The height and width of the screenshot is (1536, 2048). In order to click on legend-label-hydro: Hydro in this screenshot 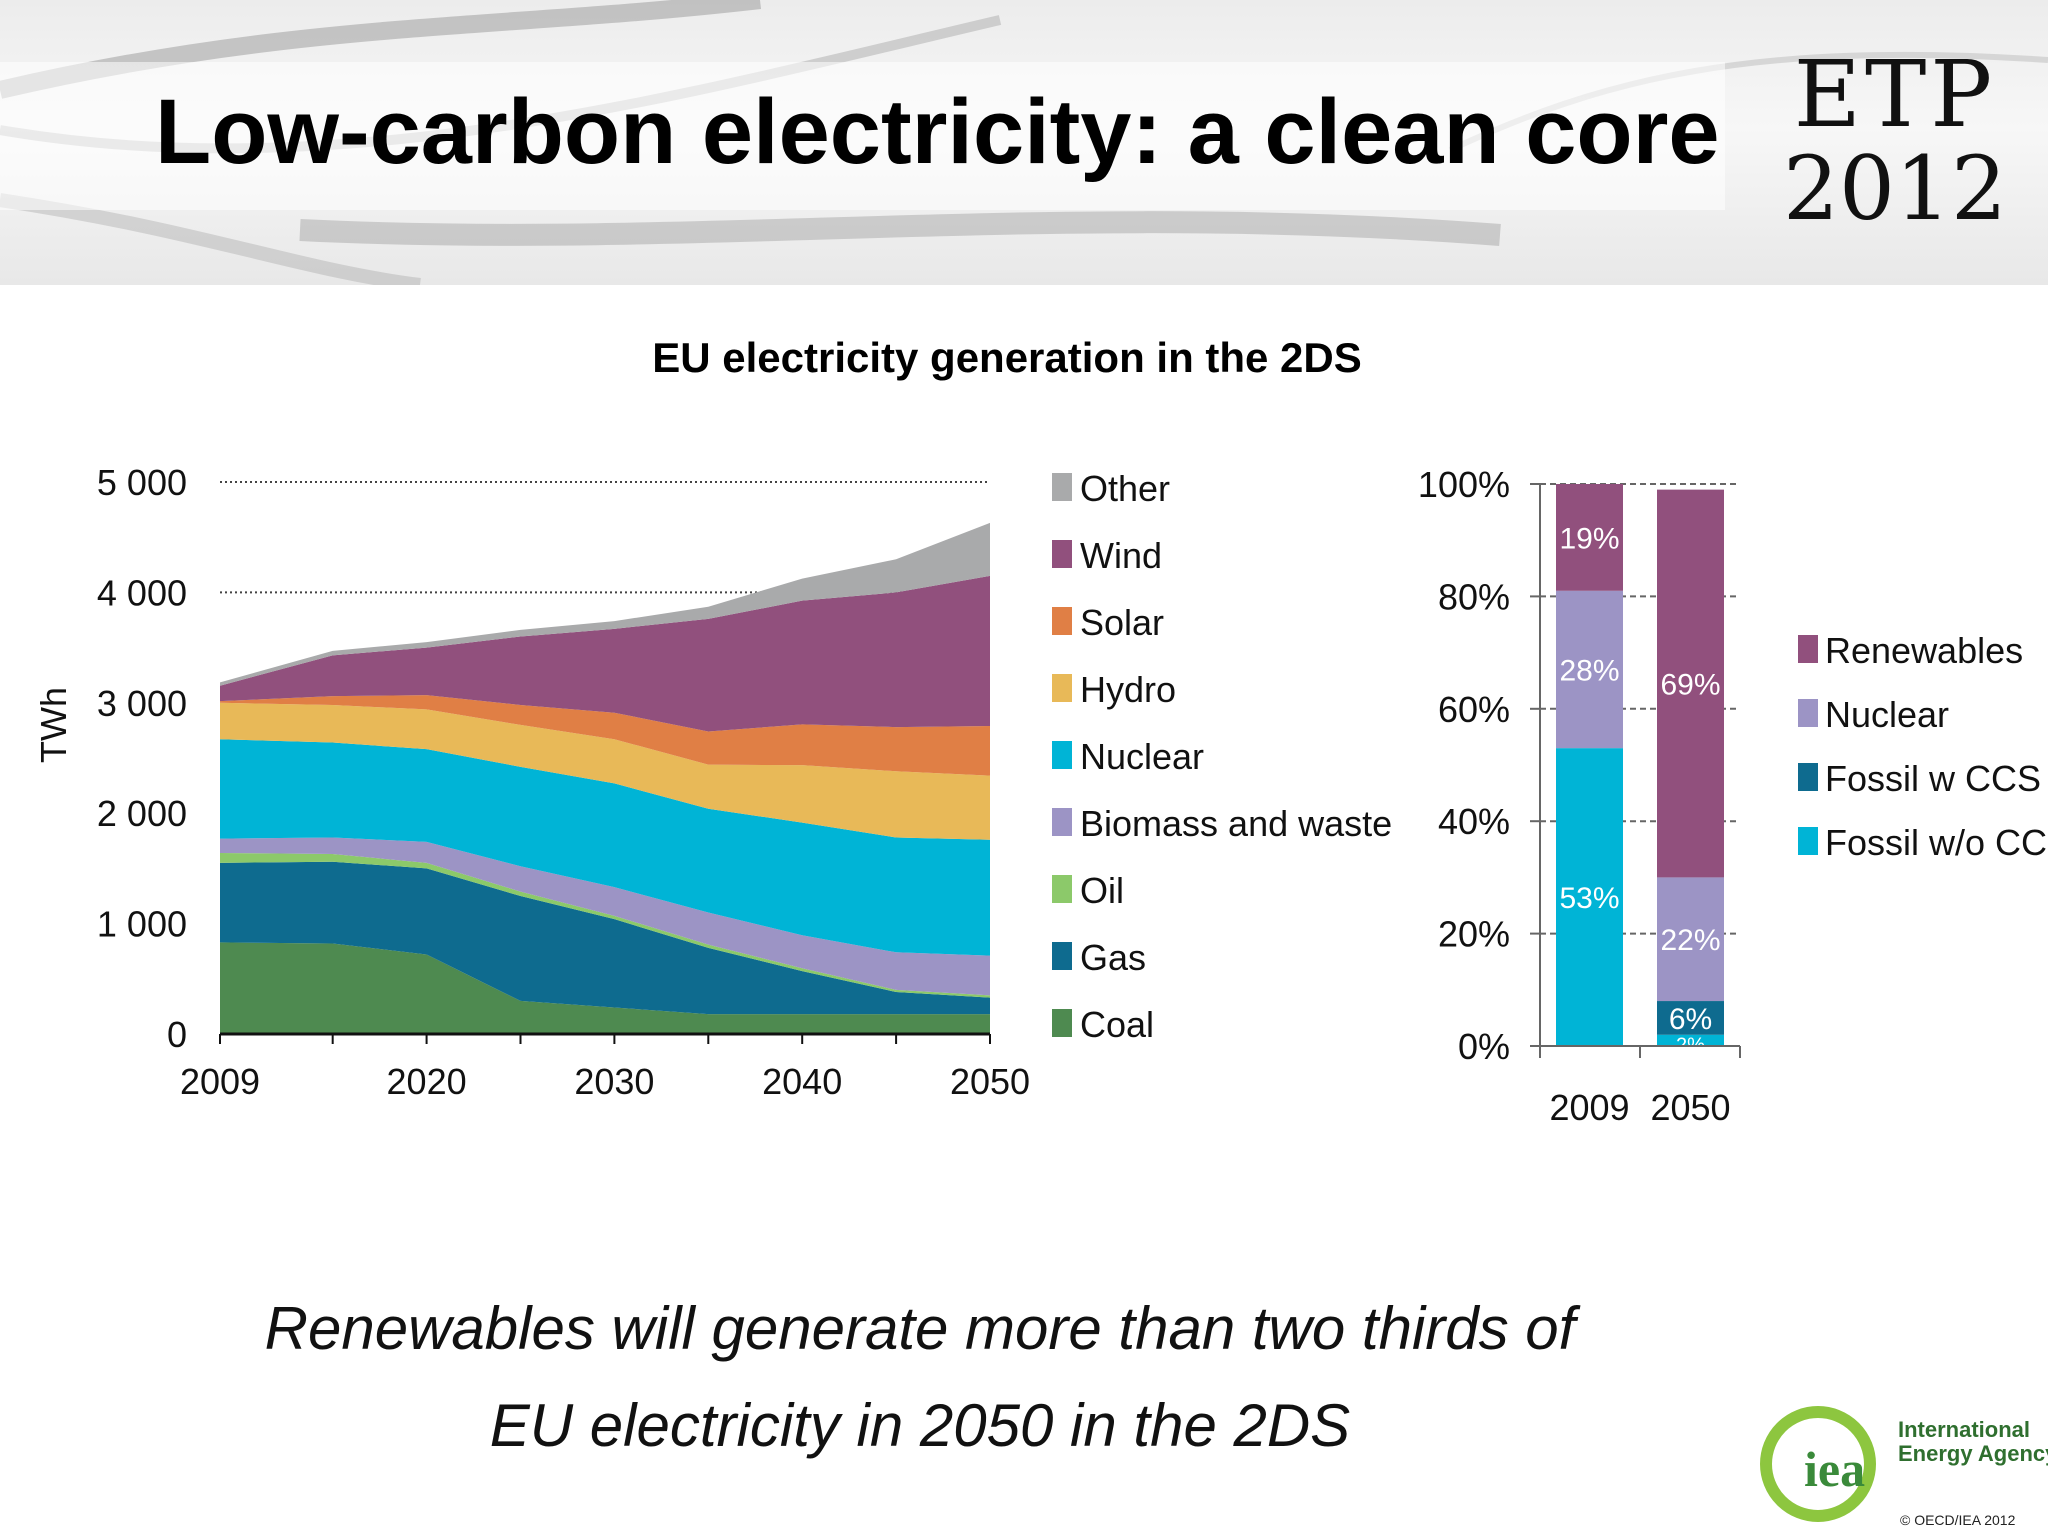, I will do `click(1128, 689)`.